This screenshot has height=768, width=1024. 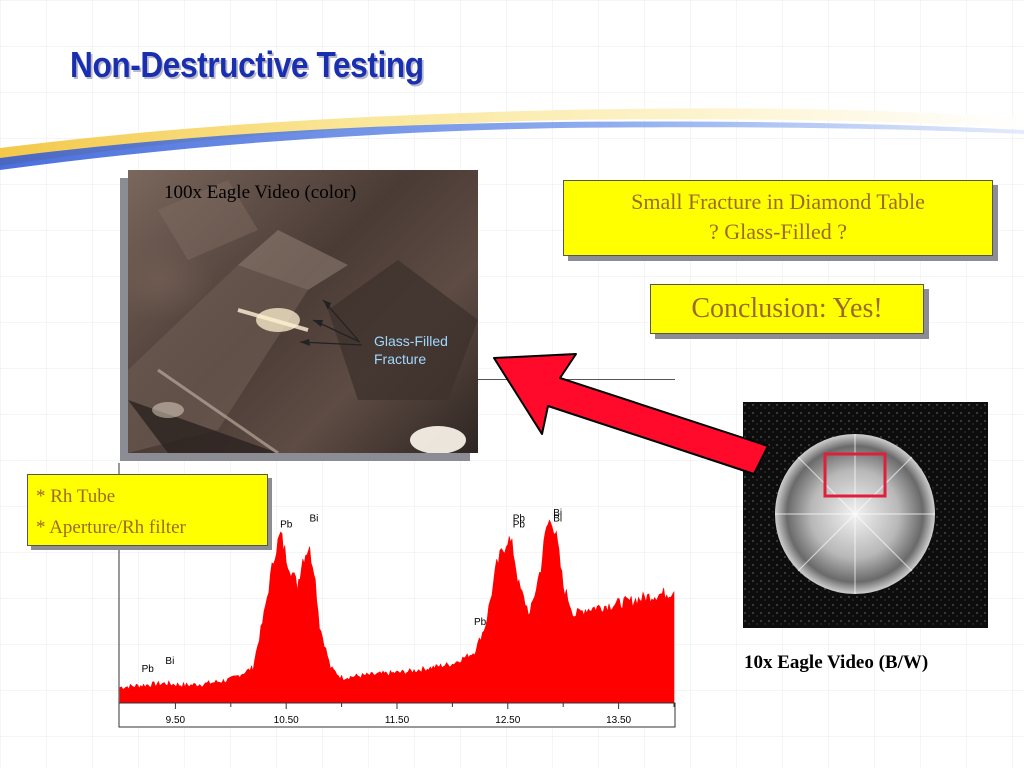 I want to click on title-swoosh, so click(x=512, y=139).